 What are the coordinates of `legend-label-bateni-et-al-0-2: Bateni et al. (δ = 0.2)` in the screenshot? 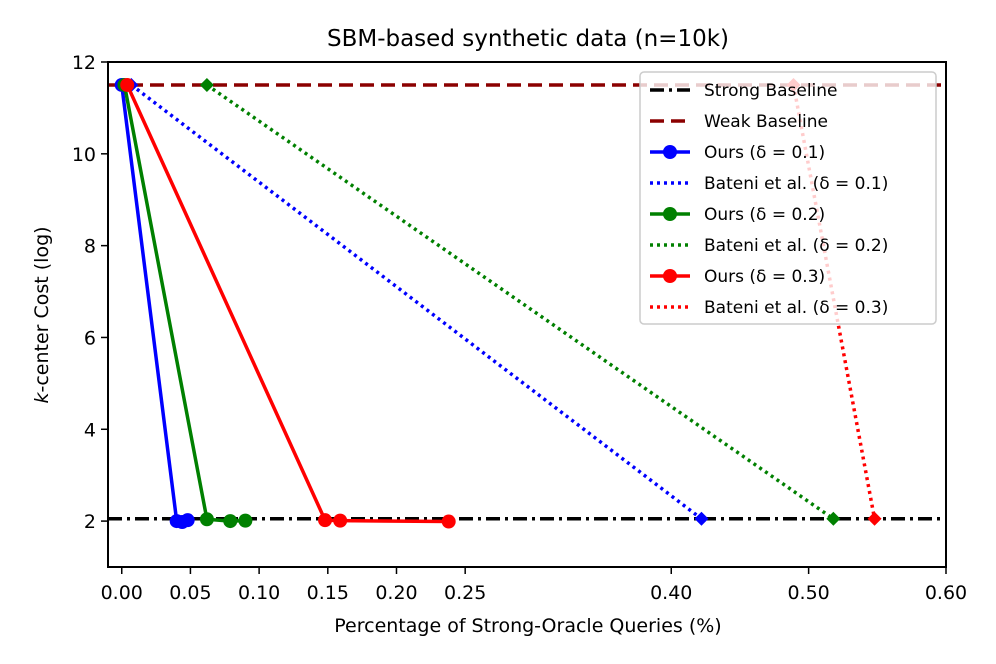 It's located at (796, 246).